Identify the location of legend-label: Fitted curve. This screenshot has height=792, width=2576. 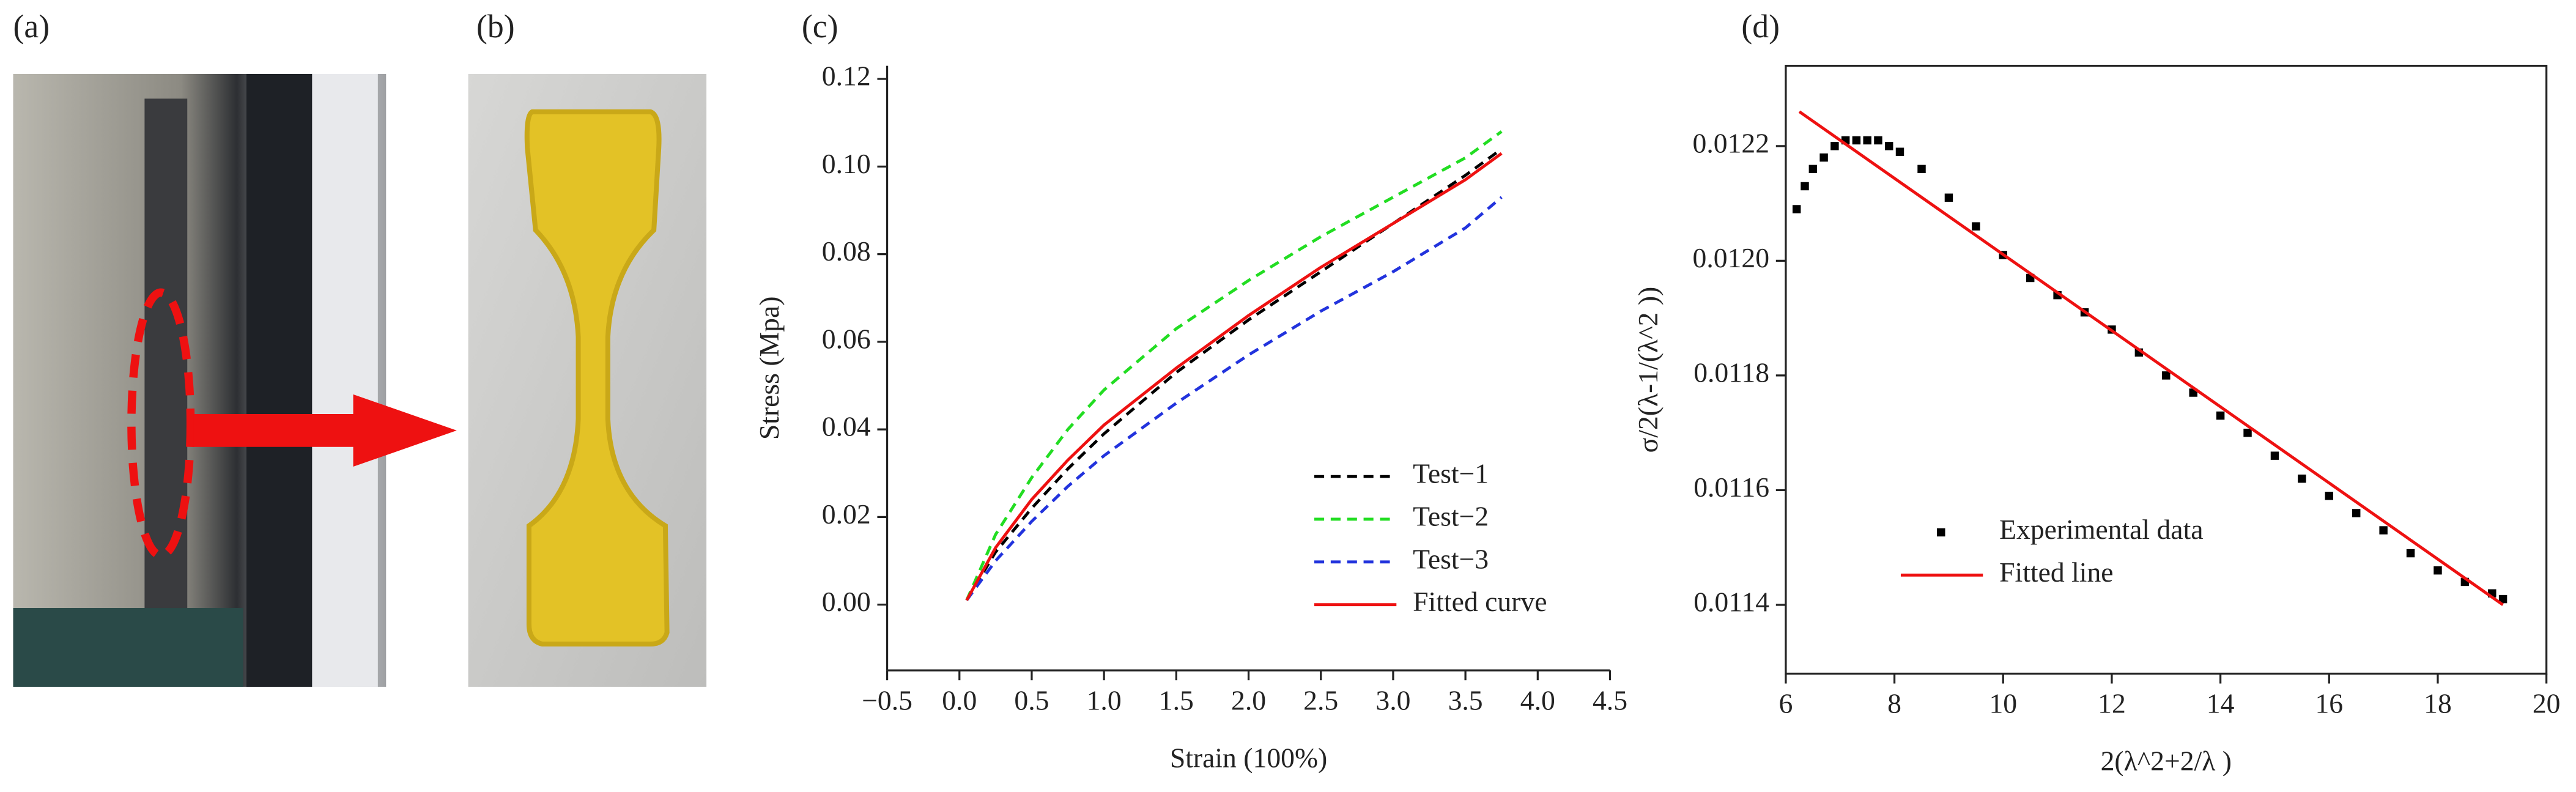
(1480, 601).